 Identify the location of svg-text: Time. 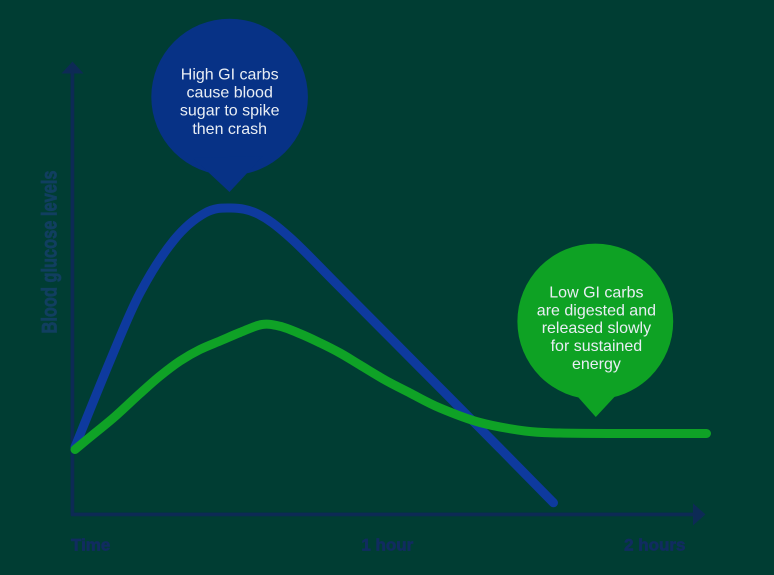
(90, 544).